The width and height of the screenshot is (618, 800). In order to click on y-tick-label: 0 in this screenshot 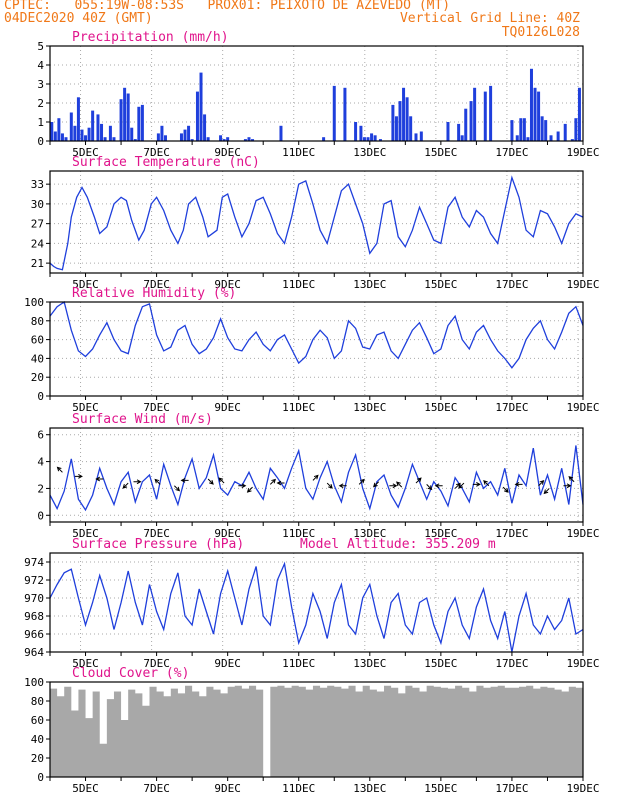, I will do `click(40, 141)`.